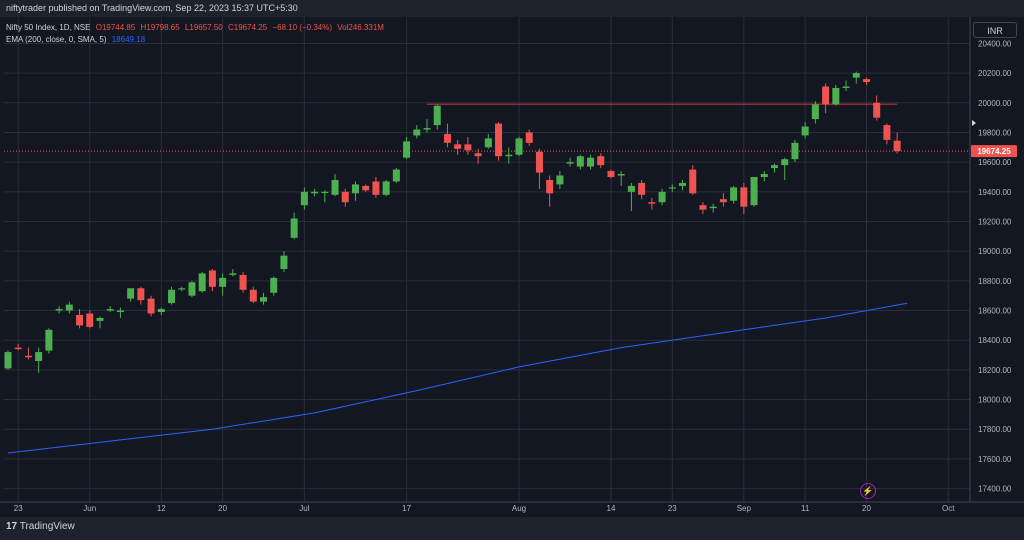  I want to click on indicator-label: EMA (200, close, 0, SMA, 5), so click(56, 39).